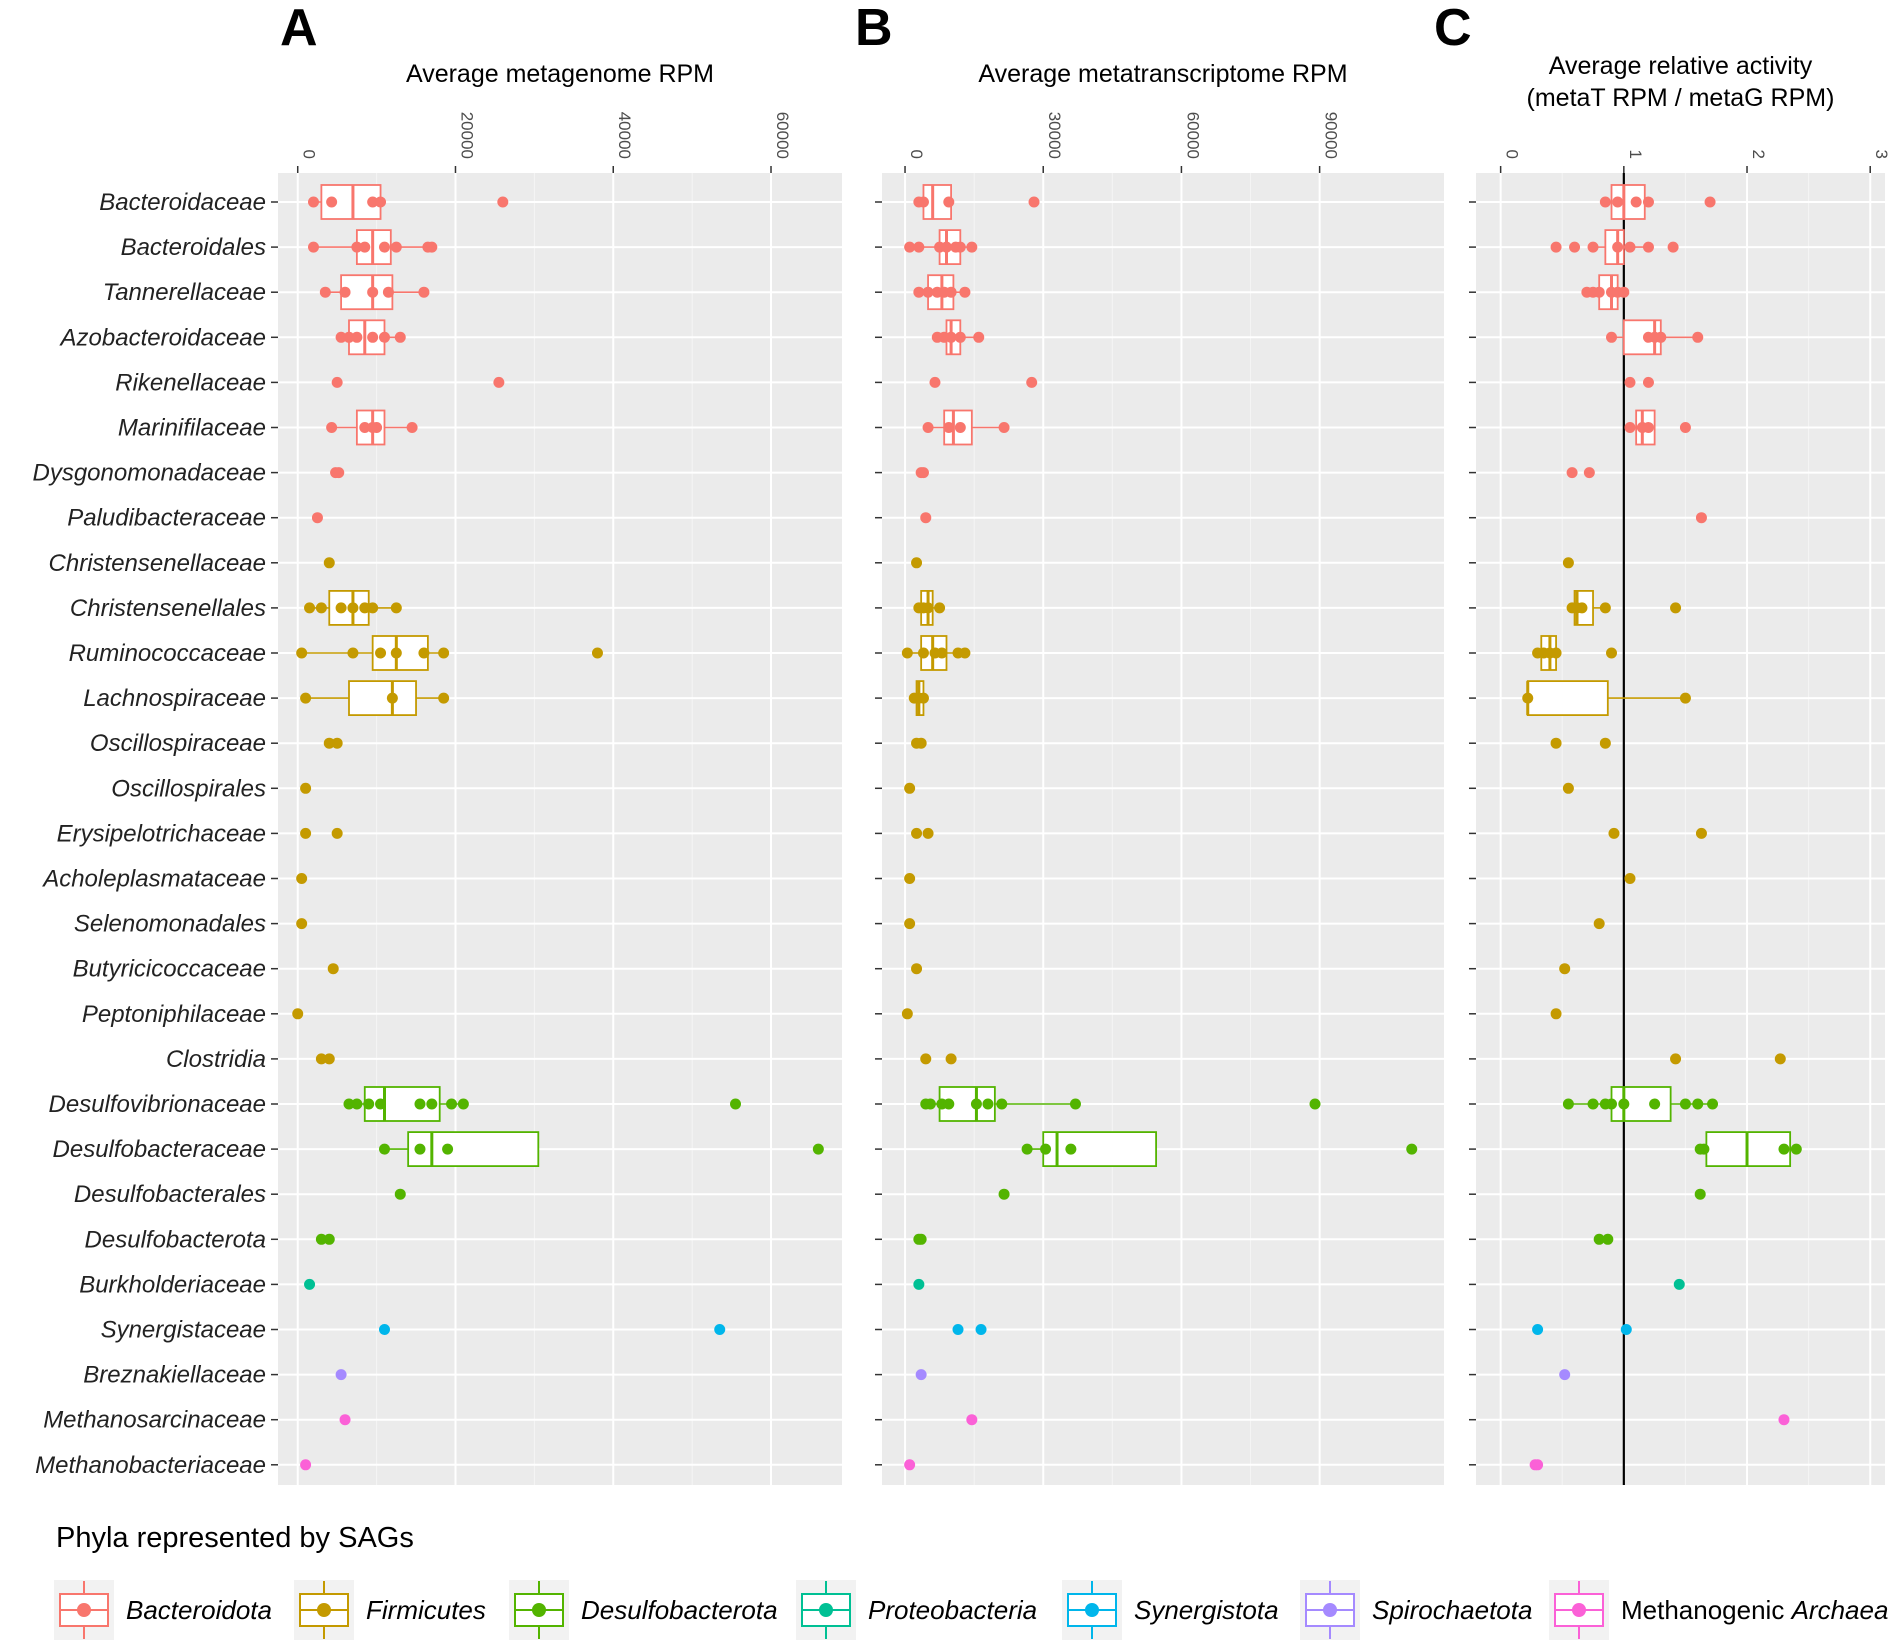 This screenshot has width=1902, height=1646. Describe the element at coordinates (175, 1239) in the screenshot. I see `category-label: Desulfobacterota` at that location.